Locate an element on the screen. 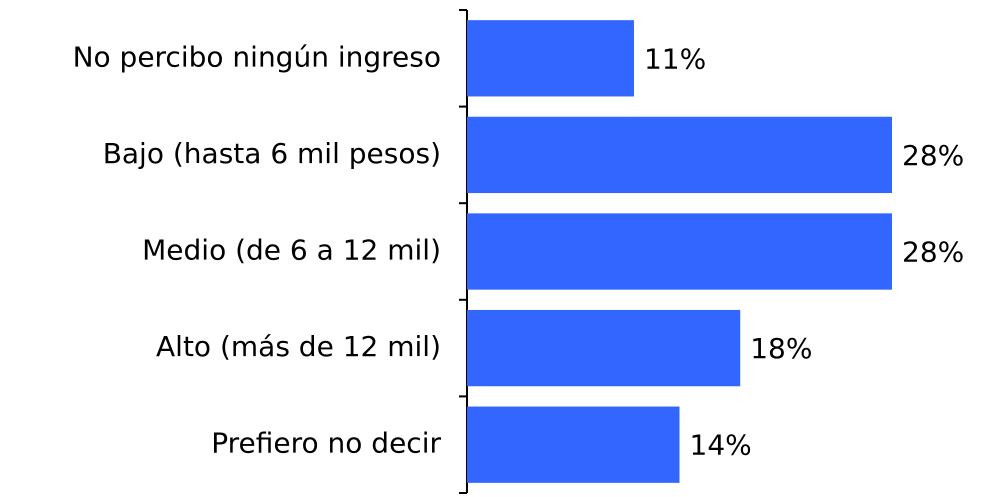  y-tick-label: Medio (de 6 a 12 mil) is located at coordinates (291, 250).